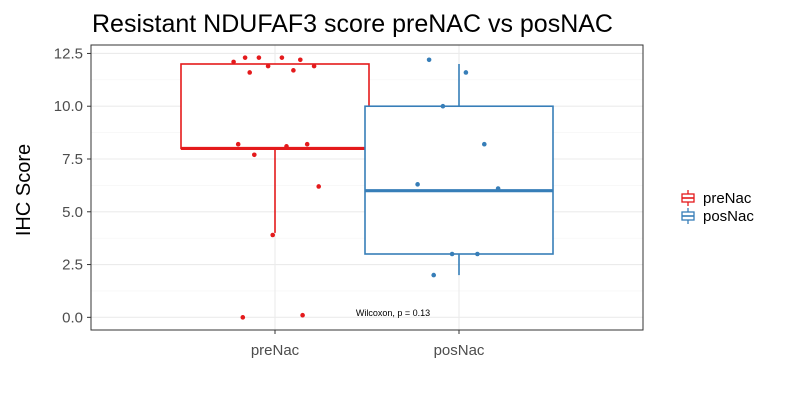 Image resolution: width=800 pixels, height=400 pixels. Describe the element at coordinates (68, 106) in the screenshot. I see `y-tick-label: 10.0` at that location.